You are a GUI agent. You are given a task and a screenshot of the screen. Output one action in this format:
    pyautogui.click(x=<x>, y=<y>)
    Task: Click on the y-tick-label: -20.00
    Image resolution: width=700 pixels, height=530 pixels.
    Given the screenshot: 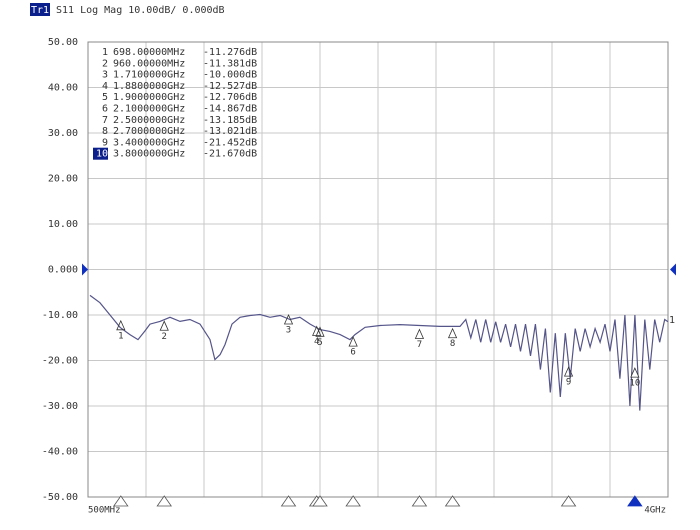 What is the action you would take?
    pyautogui.click(x=60, y=361)
    